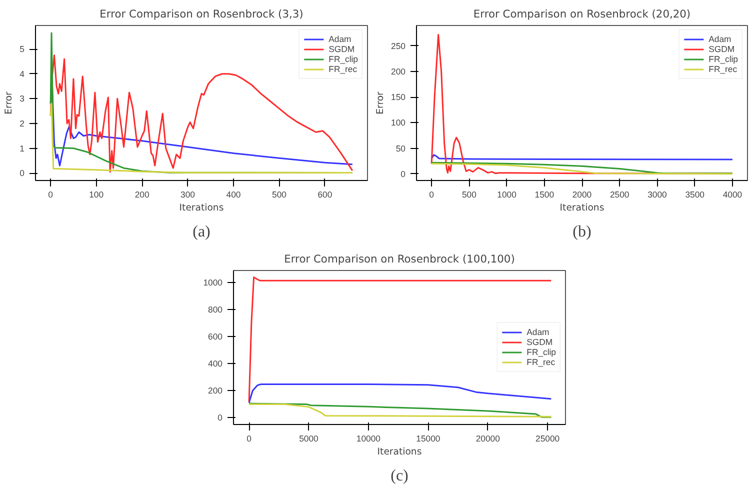 The image size is (754, 491). Describe the element at coordinates (695, 195) in the screenshot. I see `x-tick-label: 3500` at that location.